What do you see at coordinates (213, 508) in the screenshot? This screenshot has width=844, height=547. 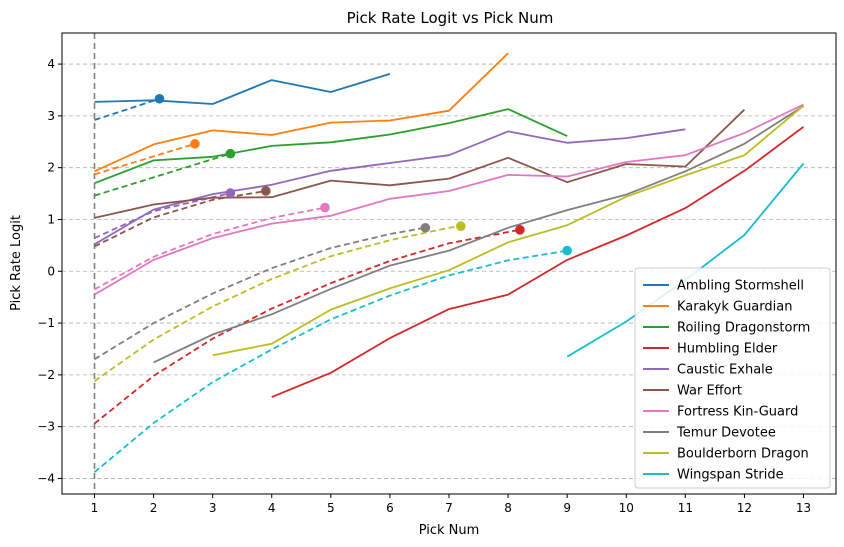 I see `x-tick-label: 3` at bounding box center [213, 508].